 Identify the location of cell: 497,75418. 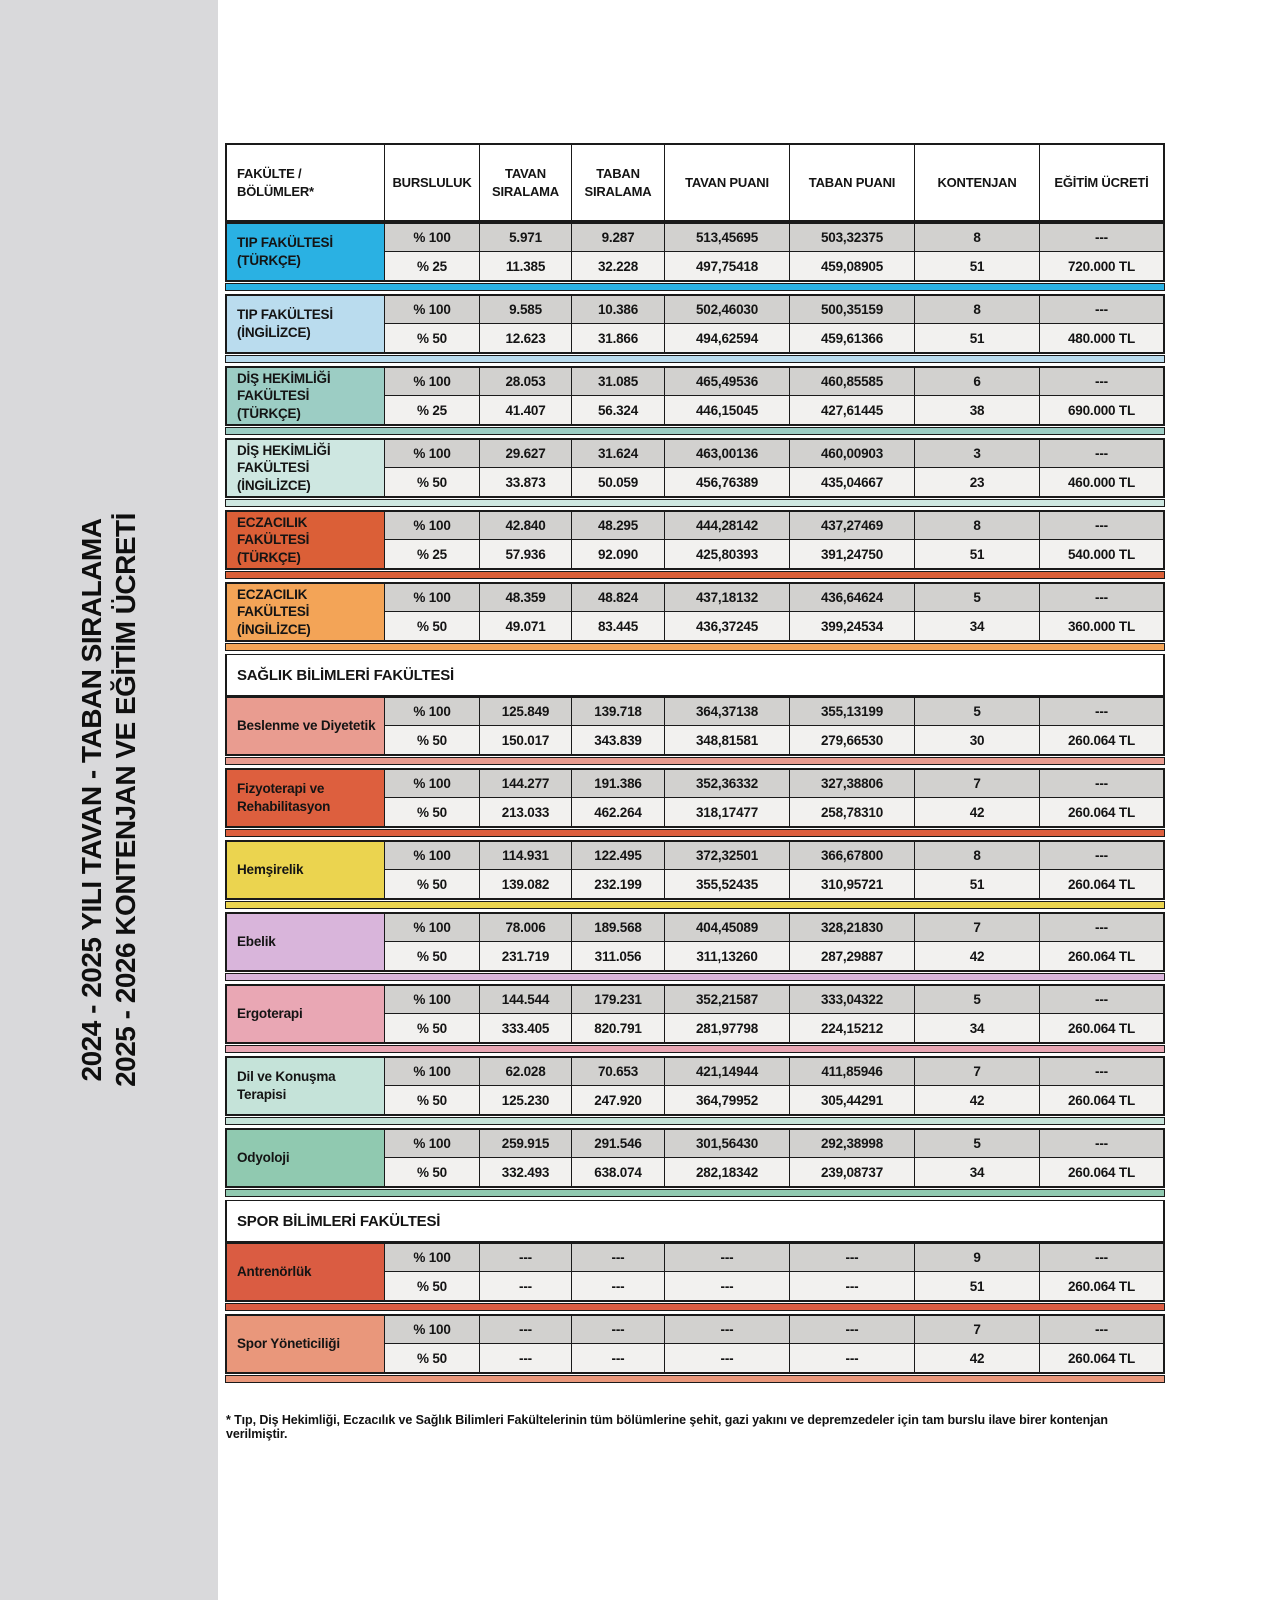
(727, 266).